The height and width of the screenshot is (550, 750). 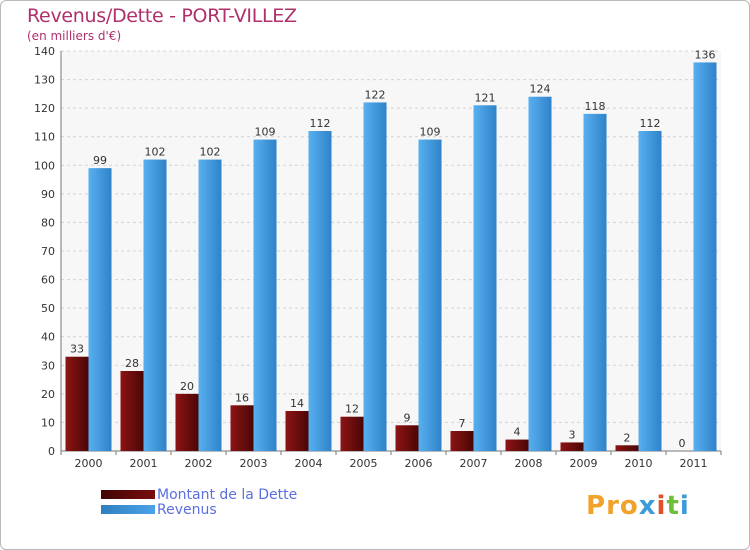 I want to click on data-label-revenus: 122, so click(x=375, y=94).